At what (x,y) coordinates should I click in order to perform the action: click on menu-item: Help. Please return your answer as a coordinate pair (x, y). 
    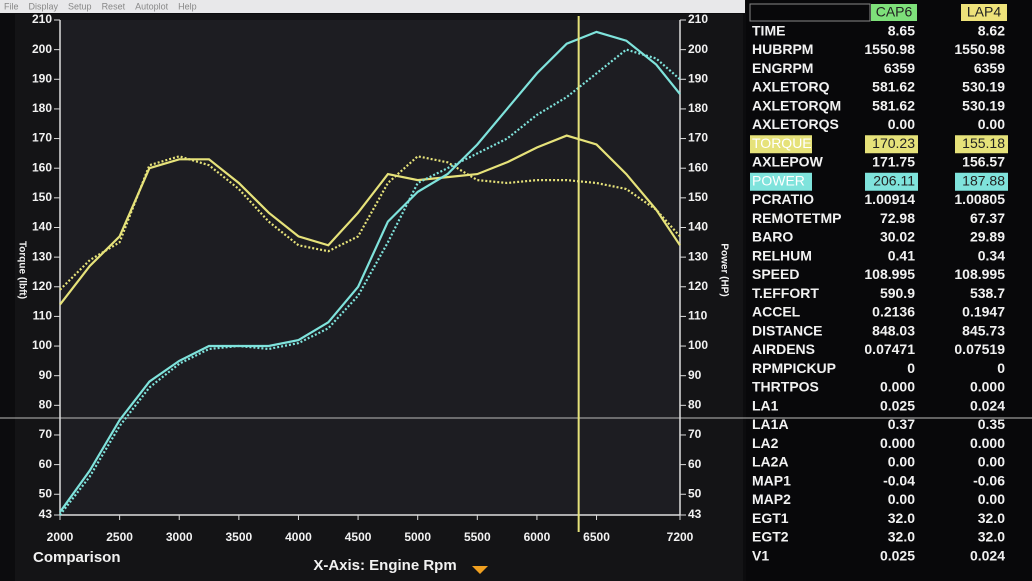
    Looking at the image, I should click on (187, 6).